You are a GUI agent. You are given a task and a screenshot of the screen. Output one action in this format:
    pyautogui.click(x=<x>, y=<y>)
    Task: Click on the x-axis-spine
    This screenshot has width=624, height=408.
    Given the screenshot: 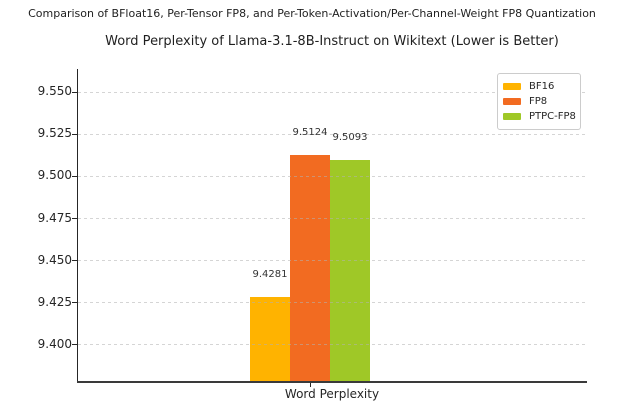 What is the action you would take?
    pyautogui.click(x=332, y=382)
    